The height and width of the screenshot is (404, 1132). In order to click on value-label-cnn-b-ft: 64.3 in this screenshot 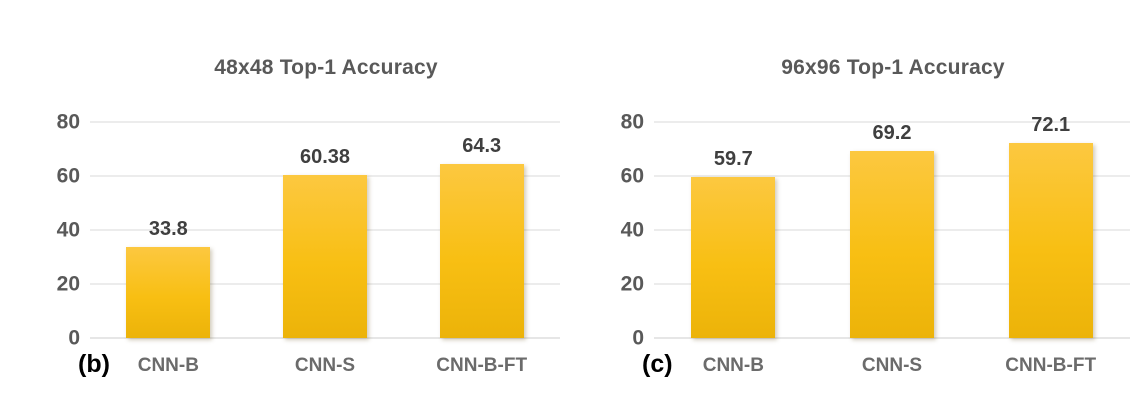, I will do `click(482, 146)`.